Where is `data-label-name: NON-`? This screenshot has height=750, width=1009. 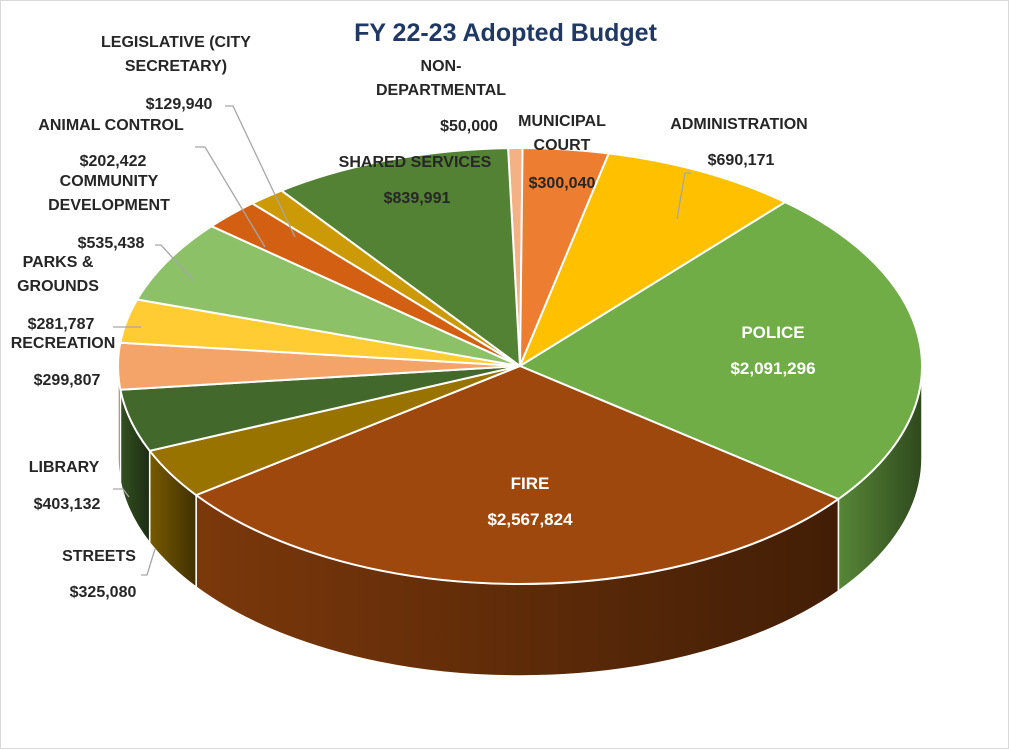 data-label-name: NON- is located at coordinates (441, 66).